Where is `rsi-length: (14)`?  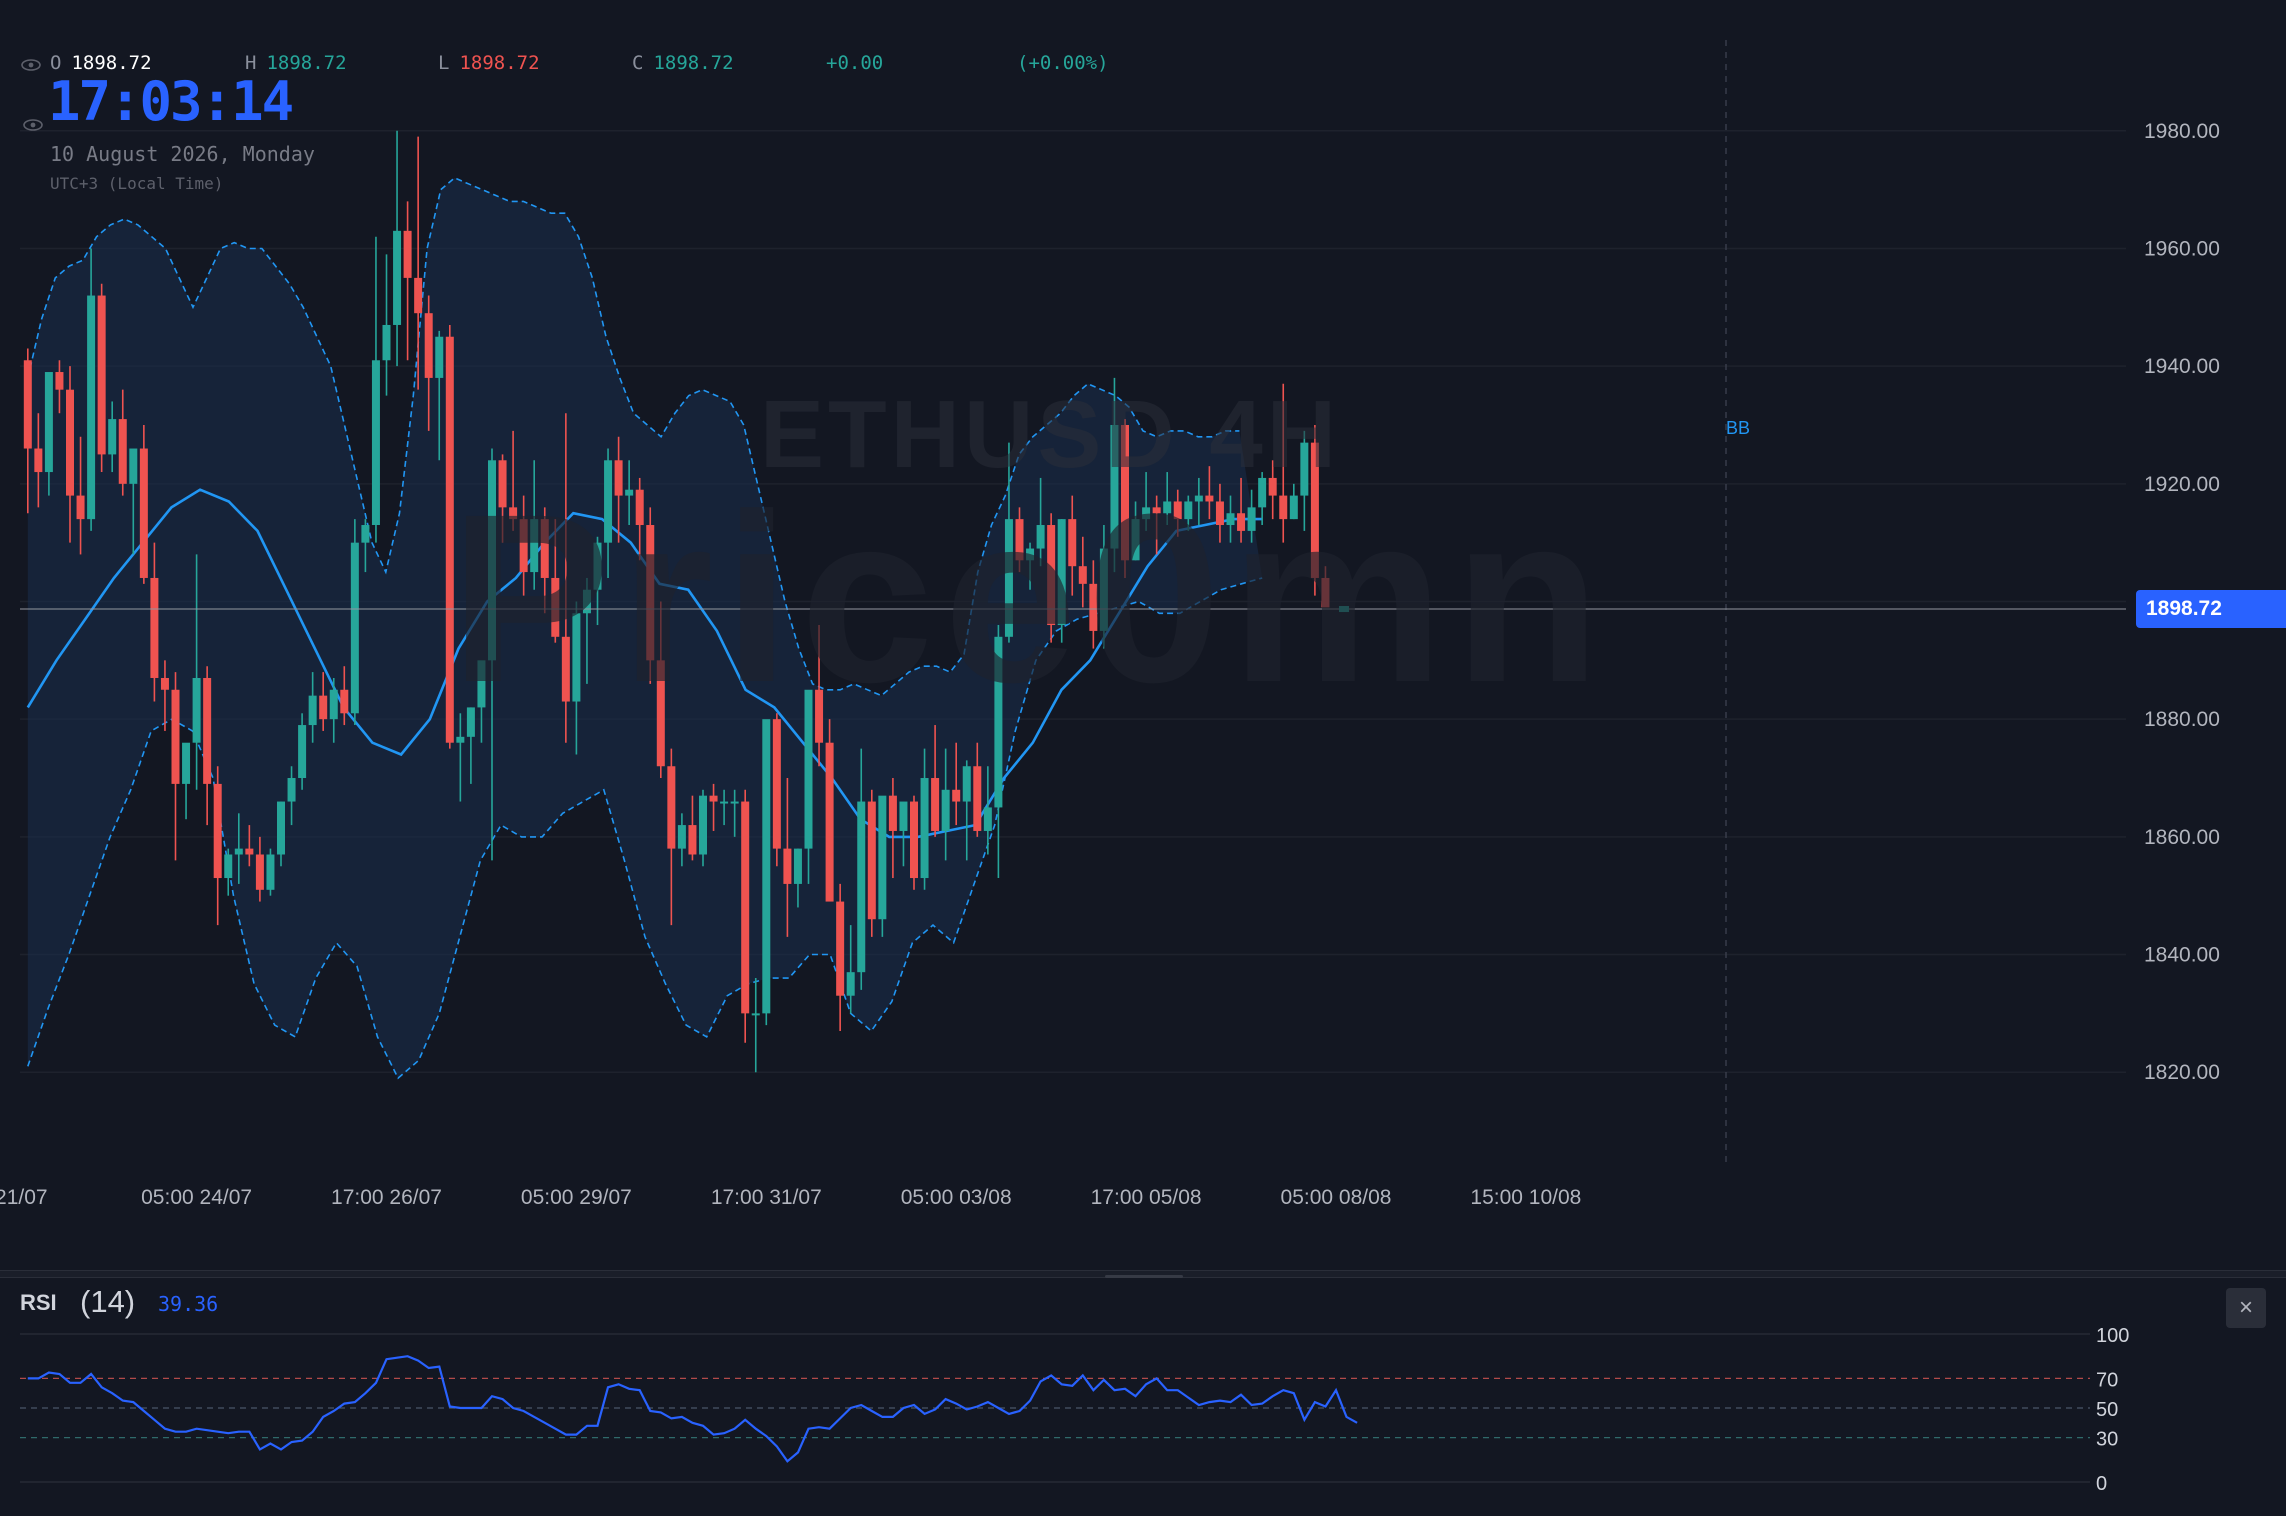 rsi-length: (14) is located at coordinates (108, 1301).